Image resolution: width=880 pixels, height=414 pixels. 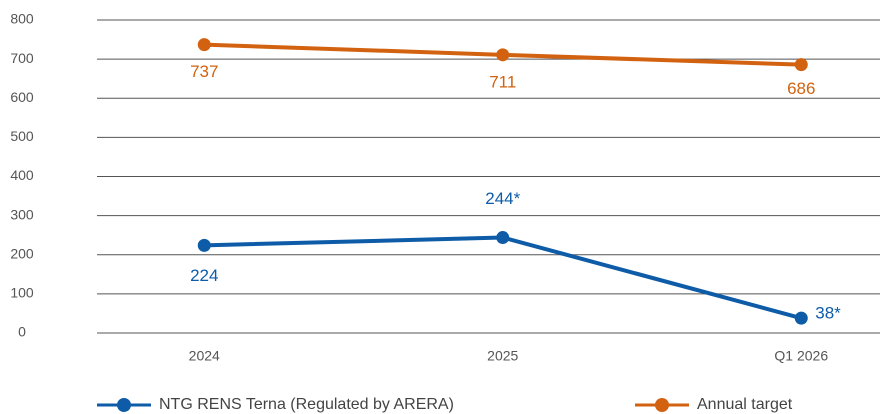 What do you see at coordinates (502, 198) in the screenshot?
I see `data-label: 244*` at bounding box center [502, 198].